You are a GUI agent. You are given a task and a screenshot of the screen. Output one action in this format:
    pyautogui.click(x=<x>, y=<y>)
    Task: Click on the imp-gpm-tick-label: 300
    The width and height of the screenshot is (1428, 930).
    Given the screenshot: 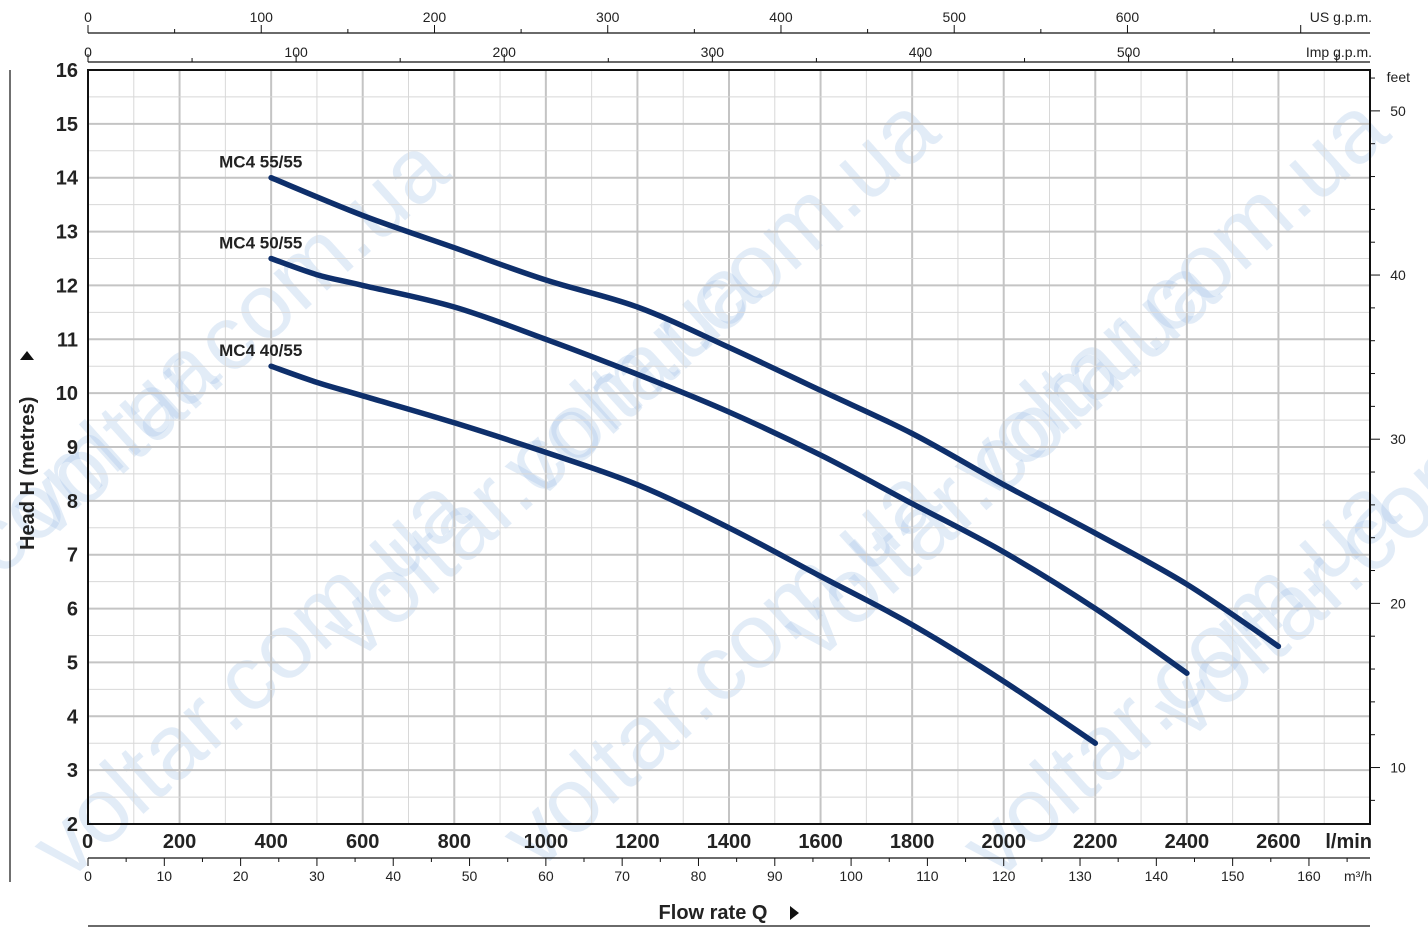 What is the action you would take?
    pyautogui.click(x=713, y=52)
    